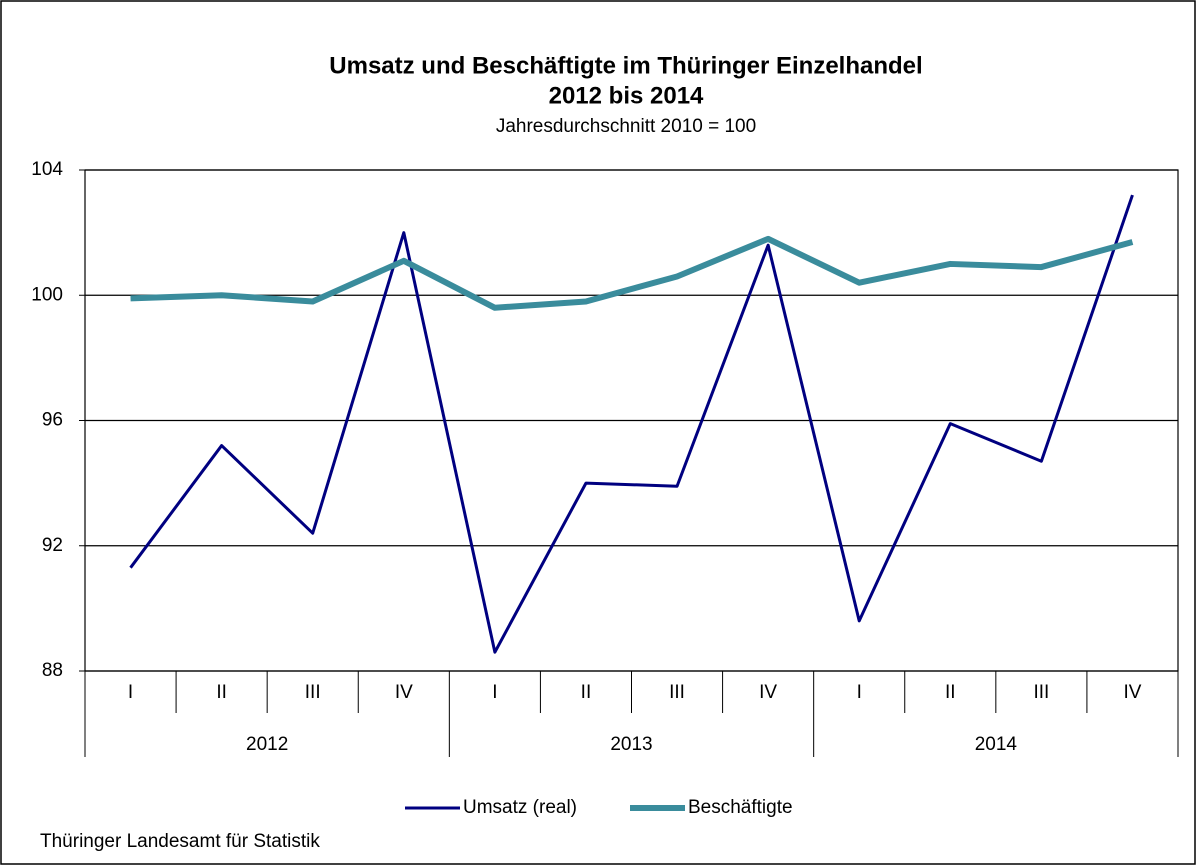 The image size is (1196, 865). What do you see at coordinates (180, 841) in the screenshot?
I see `source: Thüringer Landesamt für Statistik` at bounding box center [180, 841].